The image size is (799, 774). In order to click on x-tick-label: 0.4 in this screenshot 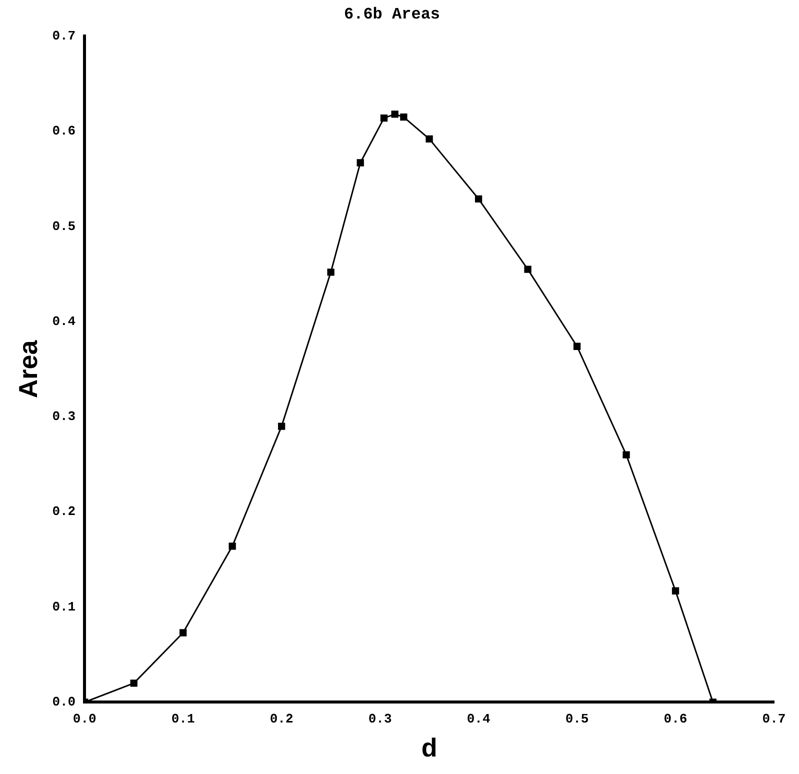, I will do `click(478, 718)`.